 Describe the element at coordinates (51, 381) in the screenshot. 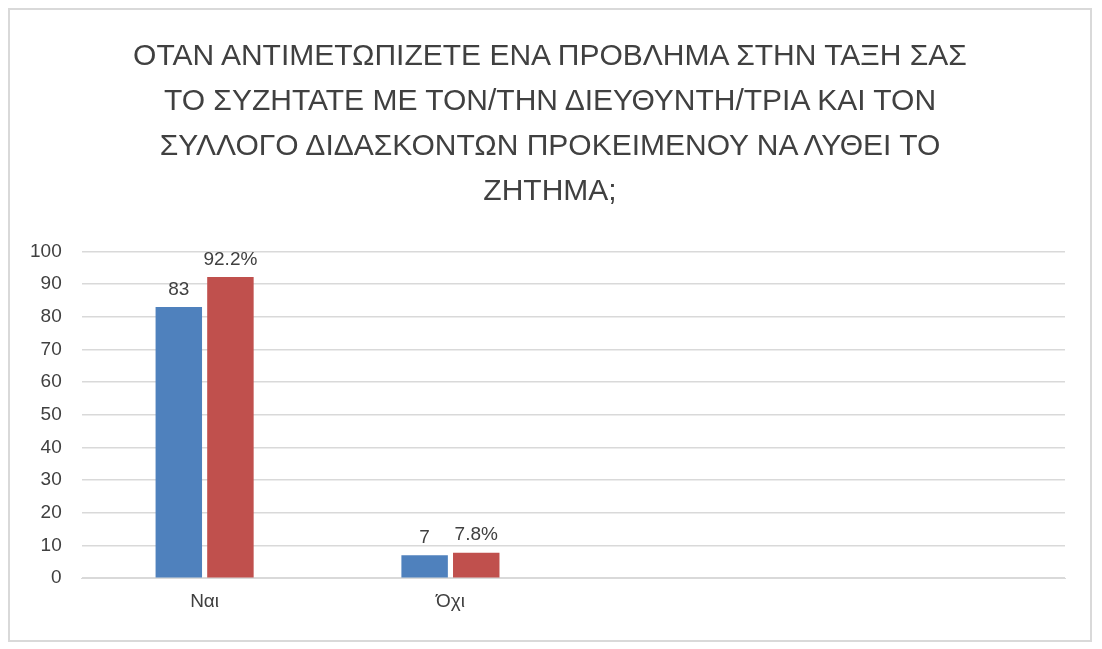

I see `y-tick-label: 60` at that location.